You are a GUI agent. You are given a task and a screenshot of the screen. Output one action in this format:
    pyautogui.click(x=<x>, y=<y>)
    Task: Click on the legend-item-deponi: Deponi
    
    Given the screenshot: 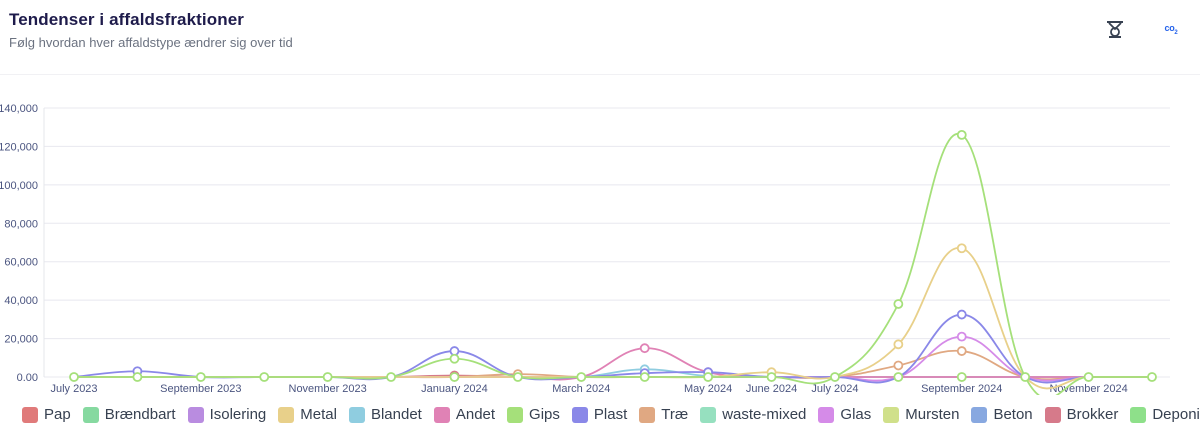 What is the action you would take?
    pyautogui.click(x=1165, y=414)
    